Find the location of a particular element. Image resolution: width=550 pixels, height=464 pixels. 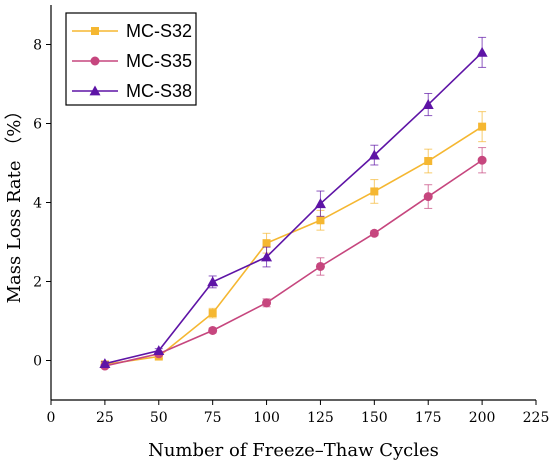

legend: MC-S32 MC-S35 MC-S38 is located at coordinates (131, 59).